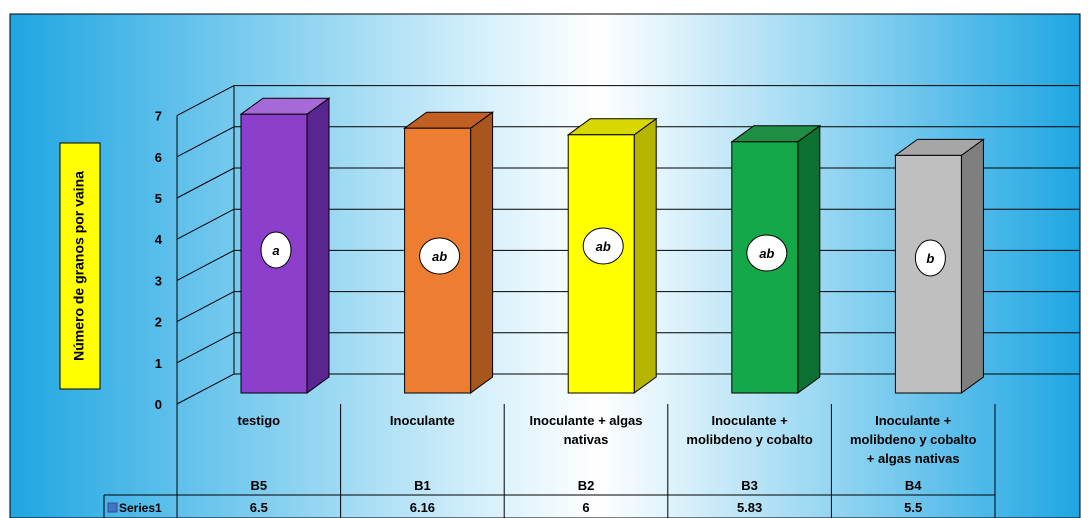 This screenshot has width=1088, height=518. Describe the element at coordinates (158, 280) in the screenshot. I see `y-tick-label: 3` at that location.